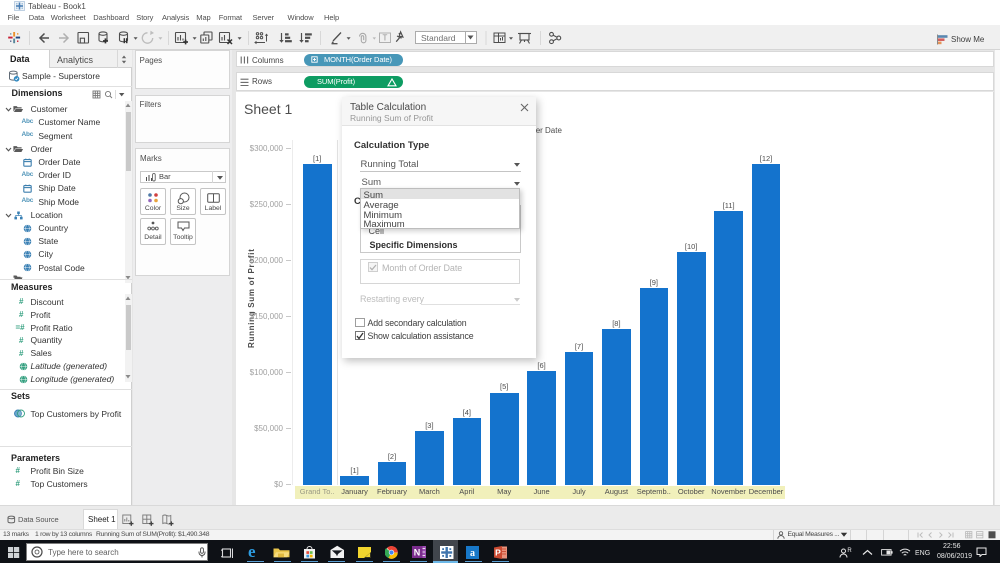  I want to click on svg-text: P, so click(498, 552).